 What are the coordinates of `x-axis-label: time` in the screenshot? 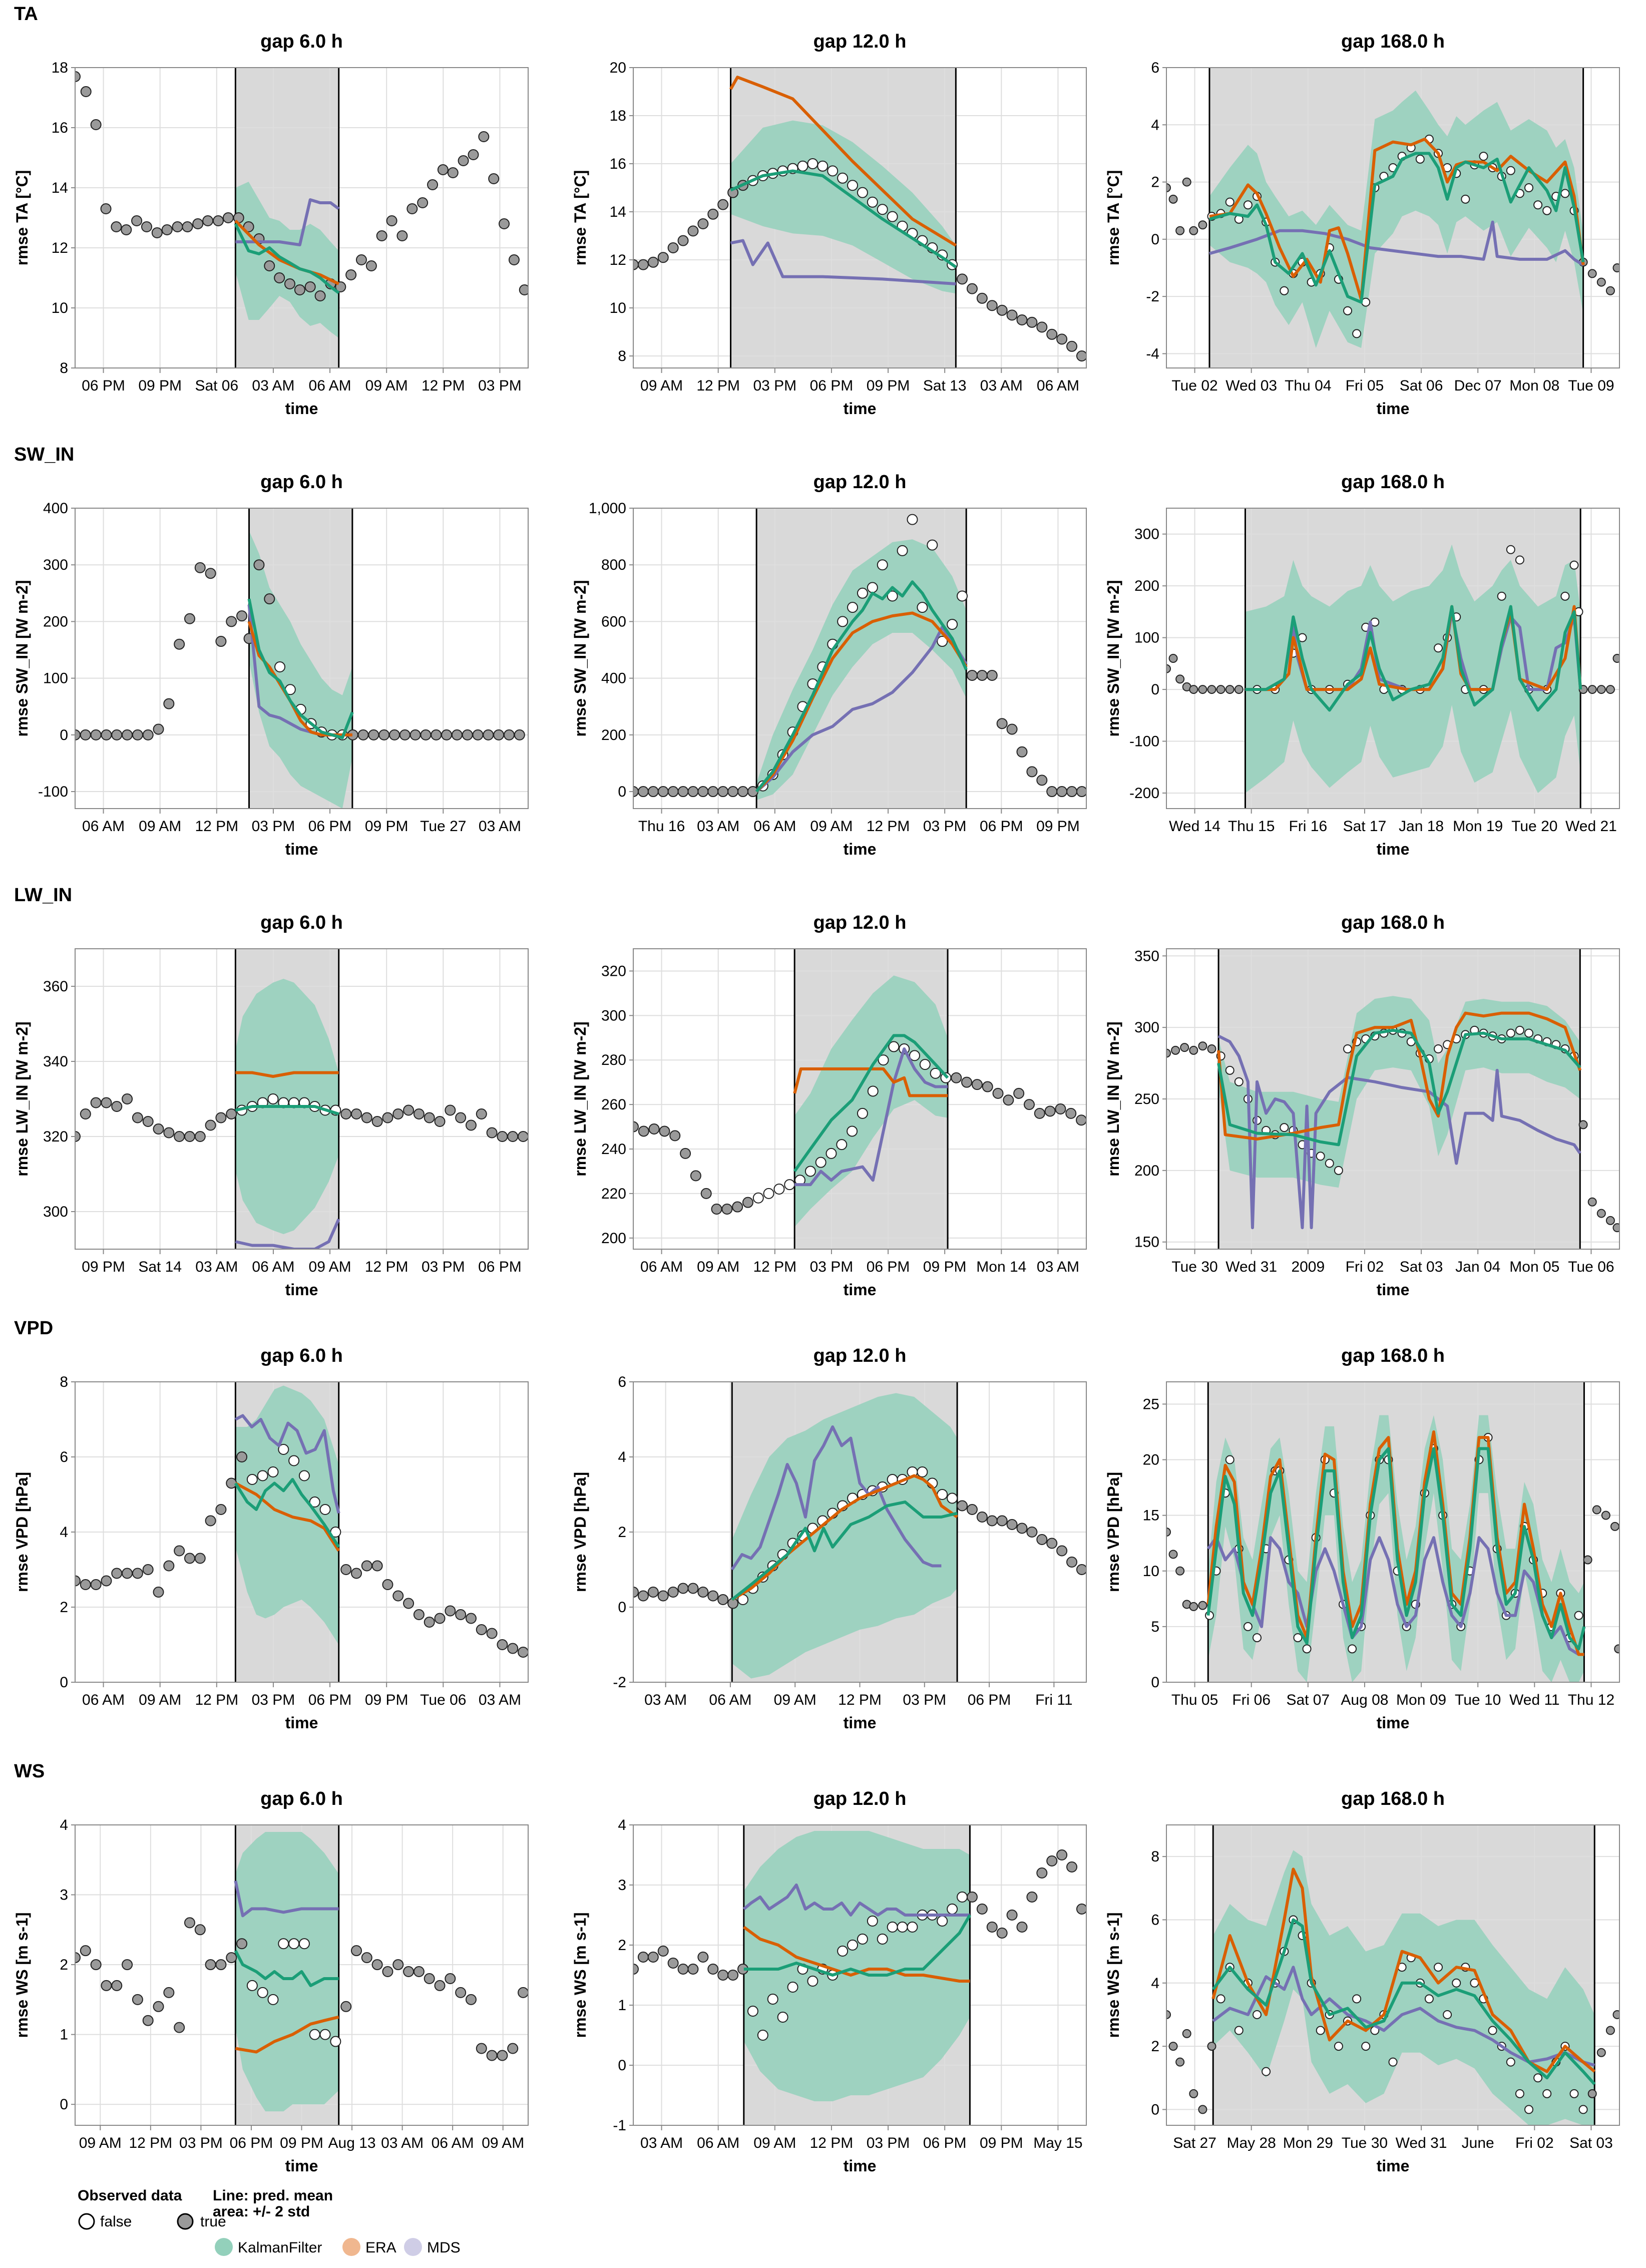 It's located at (861, 409).